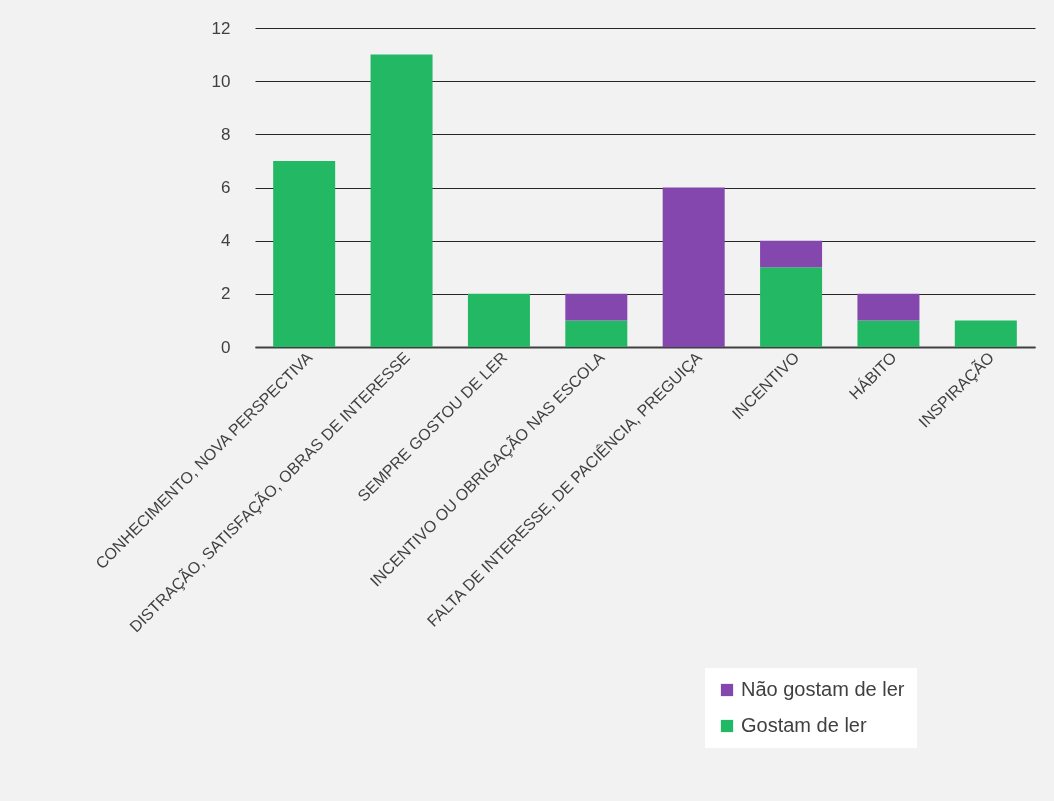 Image resolution: width=1054 pixels, height=801 pixels. Describe the element at coordinates (804, 725) in the screenshot. I see `legend-label: Gostam de ler` at that location.